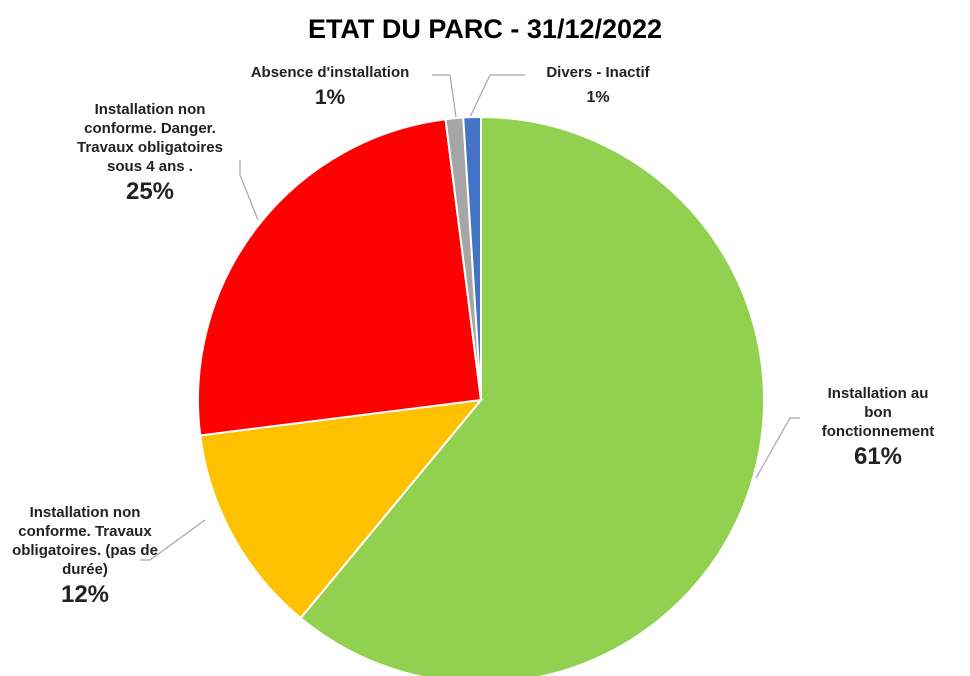 The image size is (970, 676). I want to click on slice-label: Divers - Inactif 1%, so click(597, 87).